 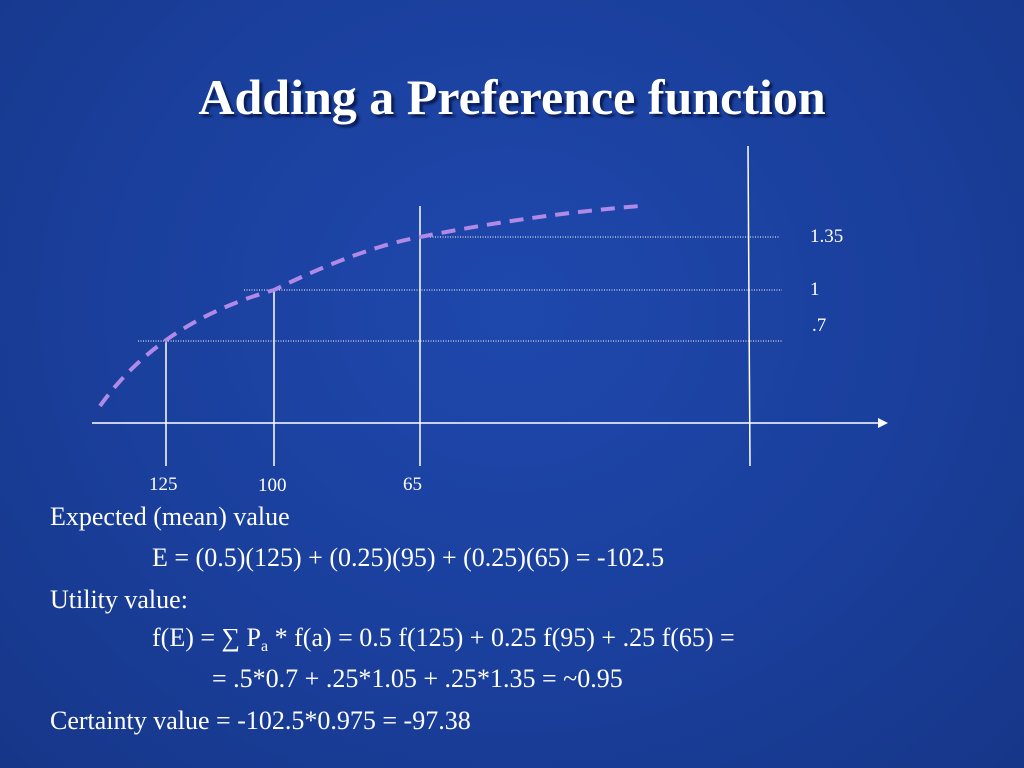 I want to click on x-label-100: 100, so click(x=272, y=485).